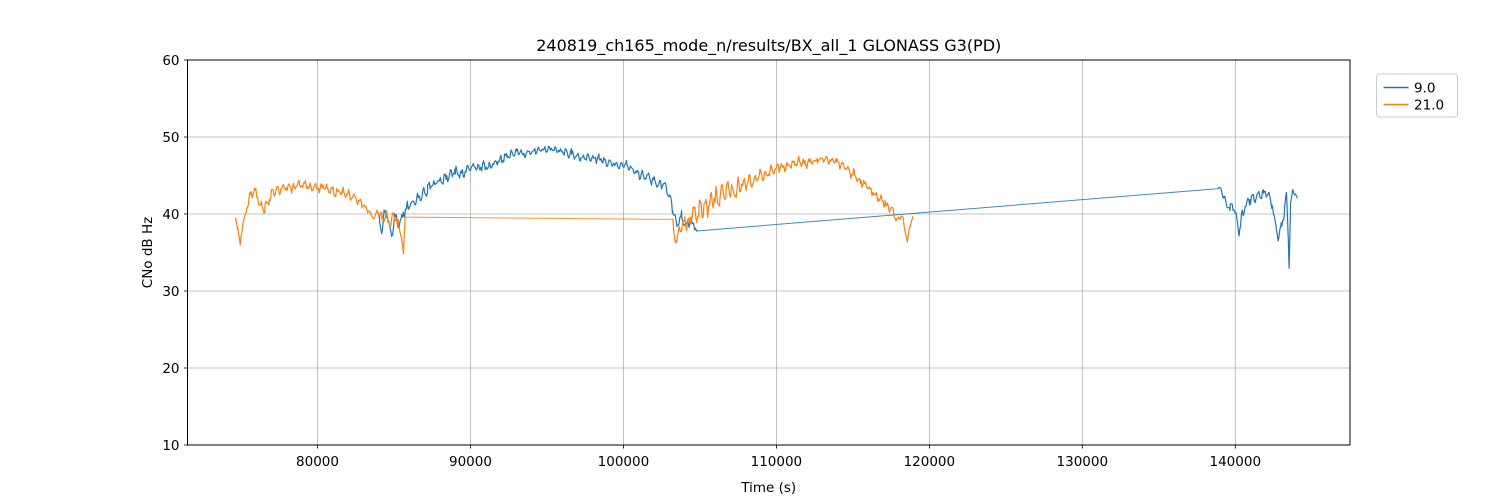 The width and height of the screenshot is (1500, 500). Describe the element at coordinates (170, 292) in the screenshot. I see `y-tick-label: 30` at that location.